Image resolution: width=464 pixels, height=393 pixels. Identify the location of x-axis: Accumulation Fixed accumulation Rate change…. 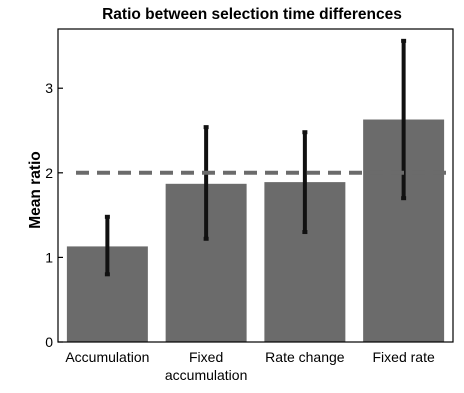
(250, 366).